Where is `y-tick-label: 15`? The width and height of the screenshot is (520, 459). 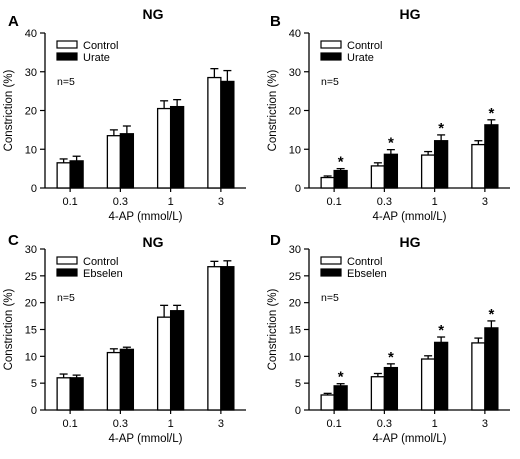
y-tick-label: 15 is located at coordinates (295, 331).